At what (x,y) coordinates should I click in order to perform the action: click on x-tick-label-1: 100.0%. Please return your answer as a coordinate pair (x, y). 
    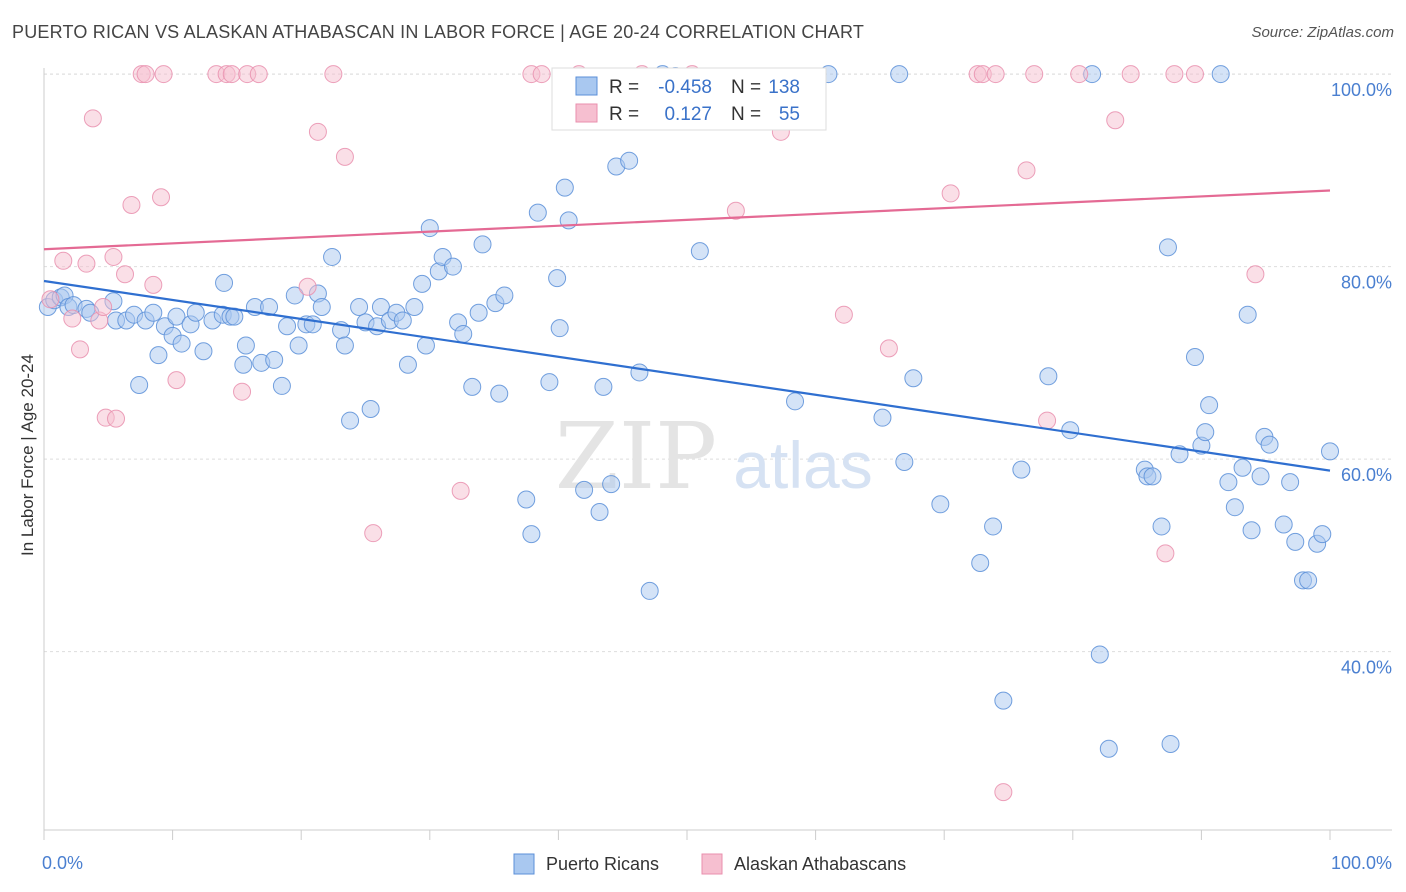
    Looking at the image, I should click on (1361, 863).